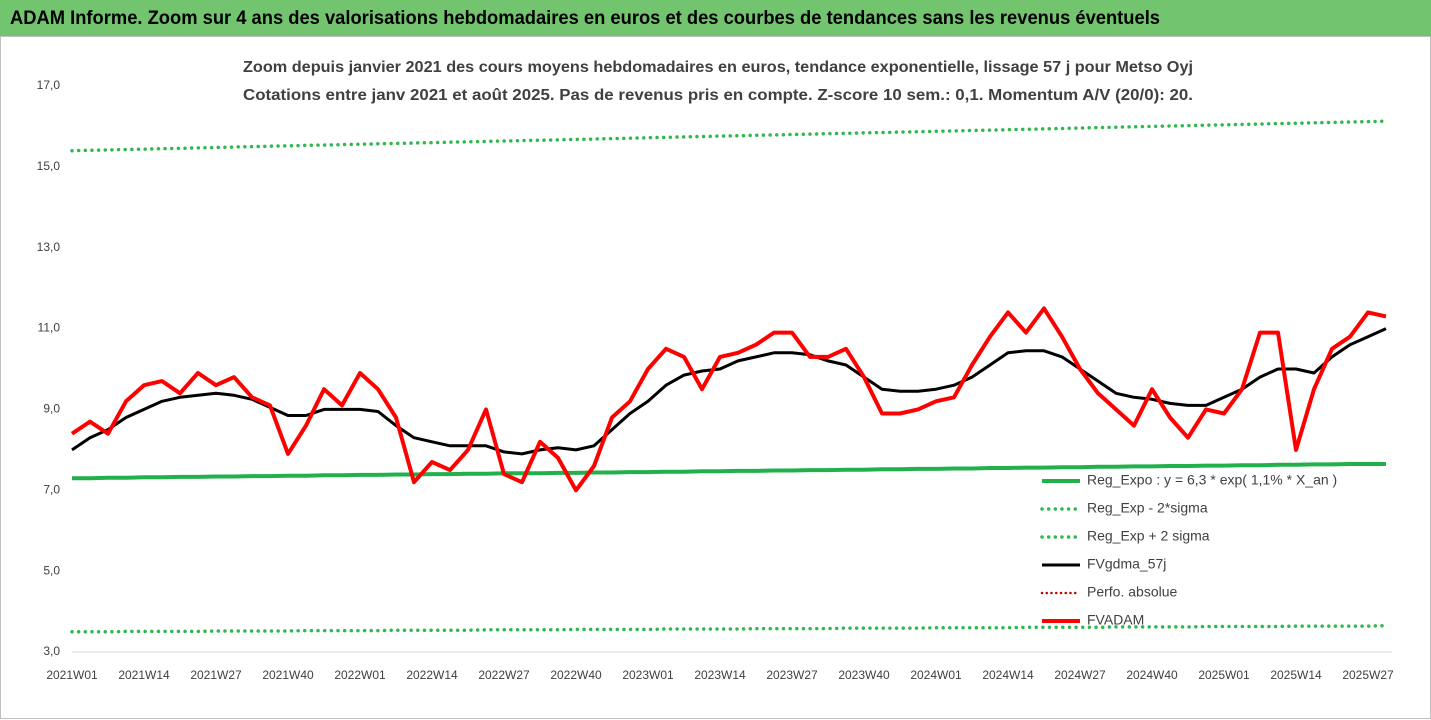 The width and height of the screenshot is (1431, 720). I want to click on x-tick-label: 2022W40, so click(576, 675).